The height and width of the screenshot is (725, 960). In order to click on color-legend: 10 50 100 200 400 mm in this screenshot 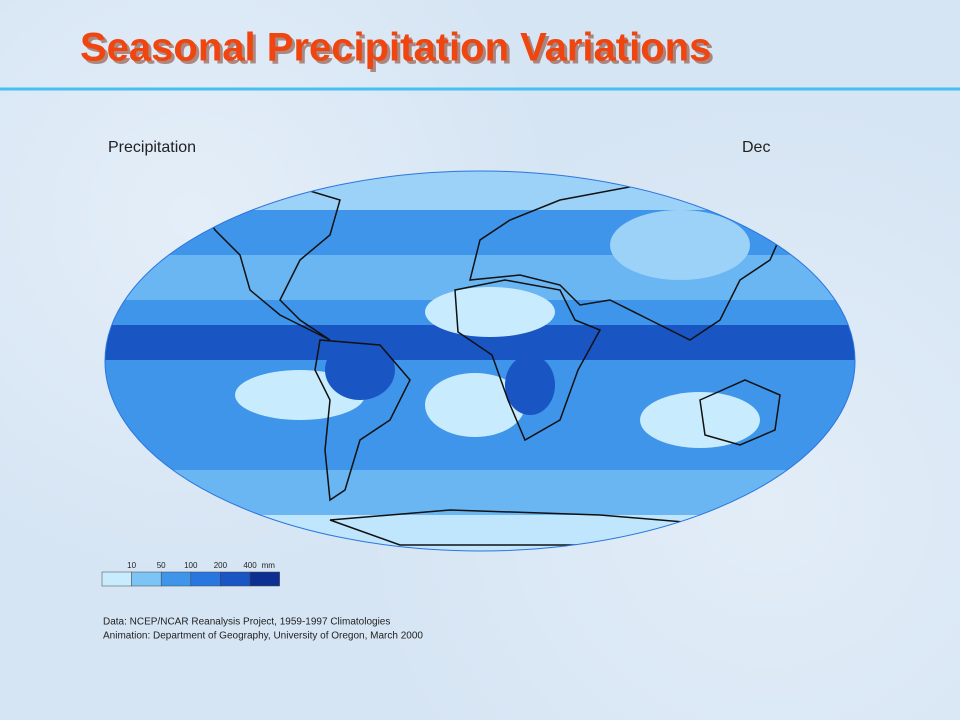, I will do `click(190, 574)`.